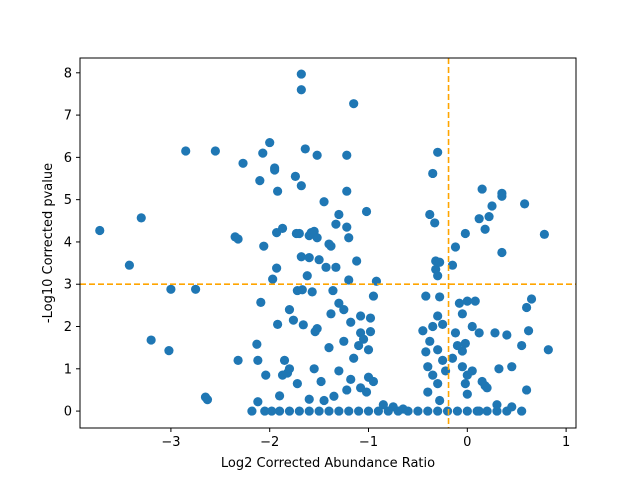 The width and height of the screenshot is (640, 480). I want to click on y-tick-label: 4, so click(68, 242).